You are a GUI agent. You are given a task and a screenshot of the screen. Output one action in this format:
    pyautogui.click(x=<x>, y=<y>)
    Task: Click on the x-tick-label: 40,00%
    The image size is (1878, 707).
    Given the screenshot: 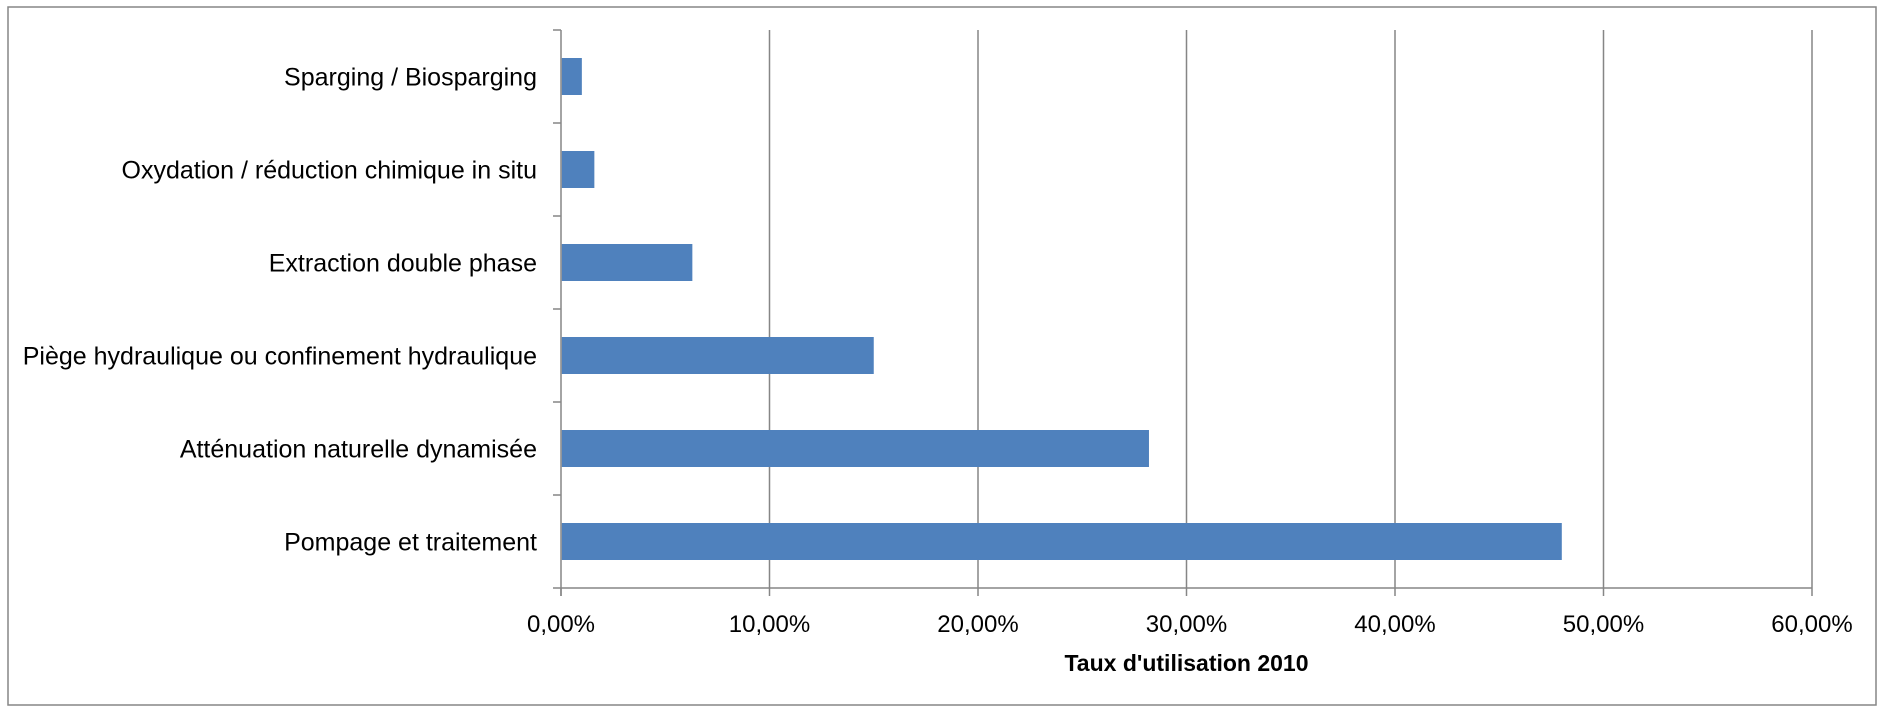 What is the action you would take?
    pyautogui.click(x=1394, y=624)
    